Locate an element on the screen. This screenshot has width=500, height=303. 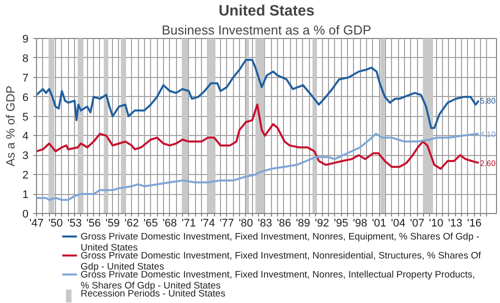
x-tick-label: '98 is located at coordinates (360, 224).